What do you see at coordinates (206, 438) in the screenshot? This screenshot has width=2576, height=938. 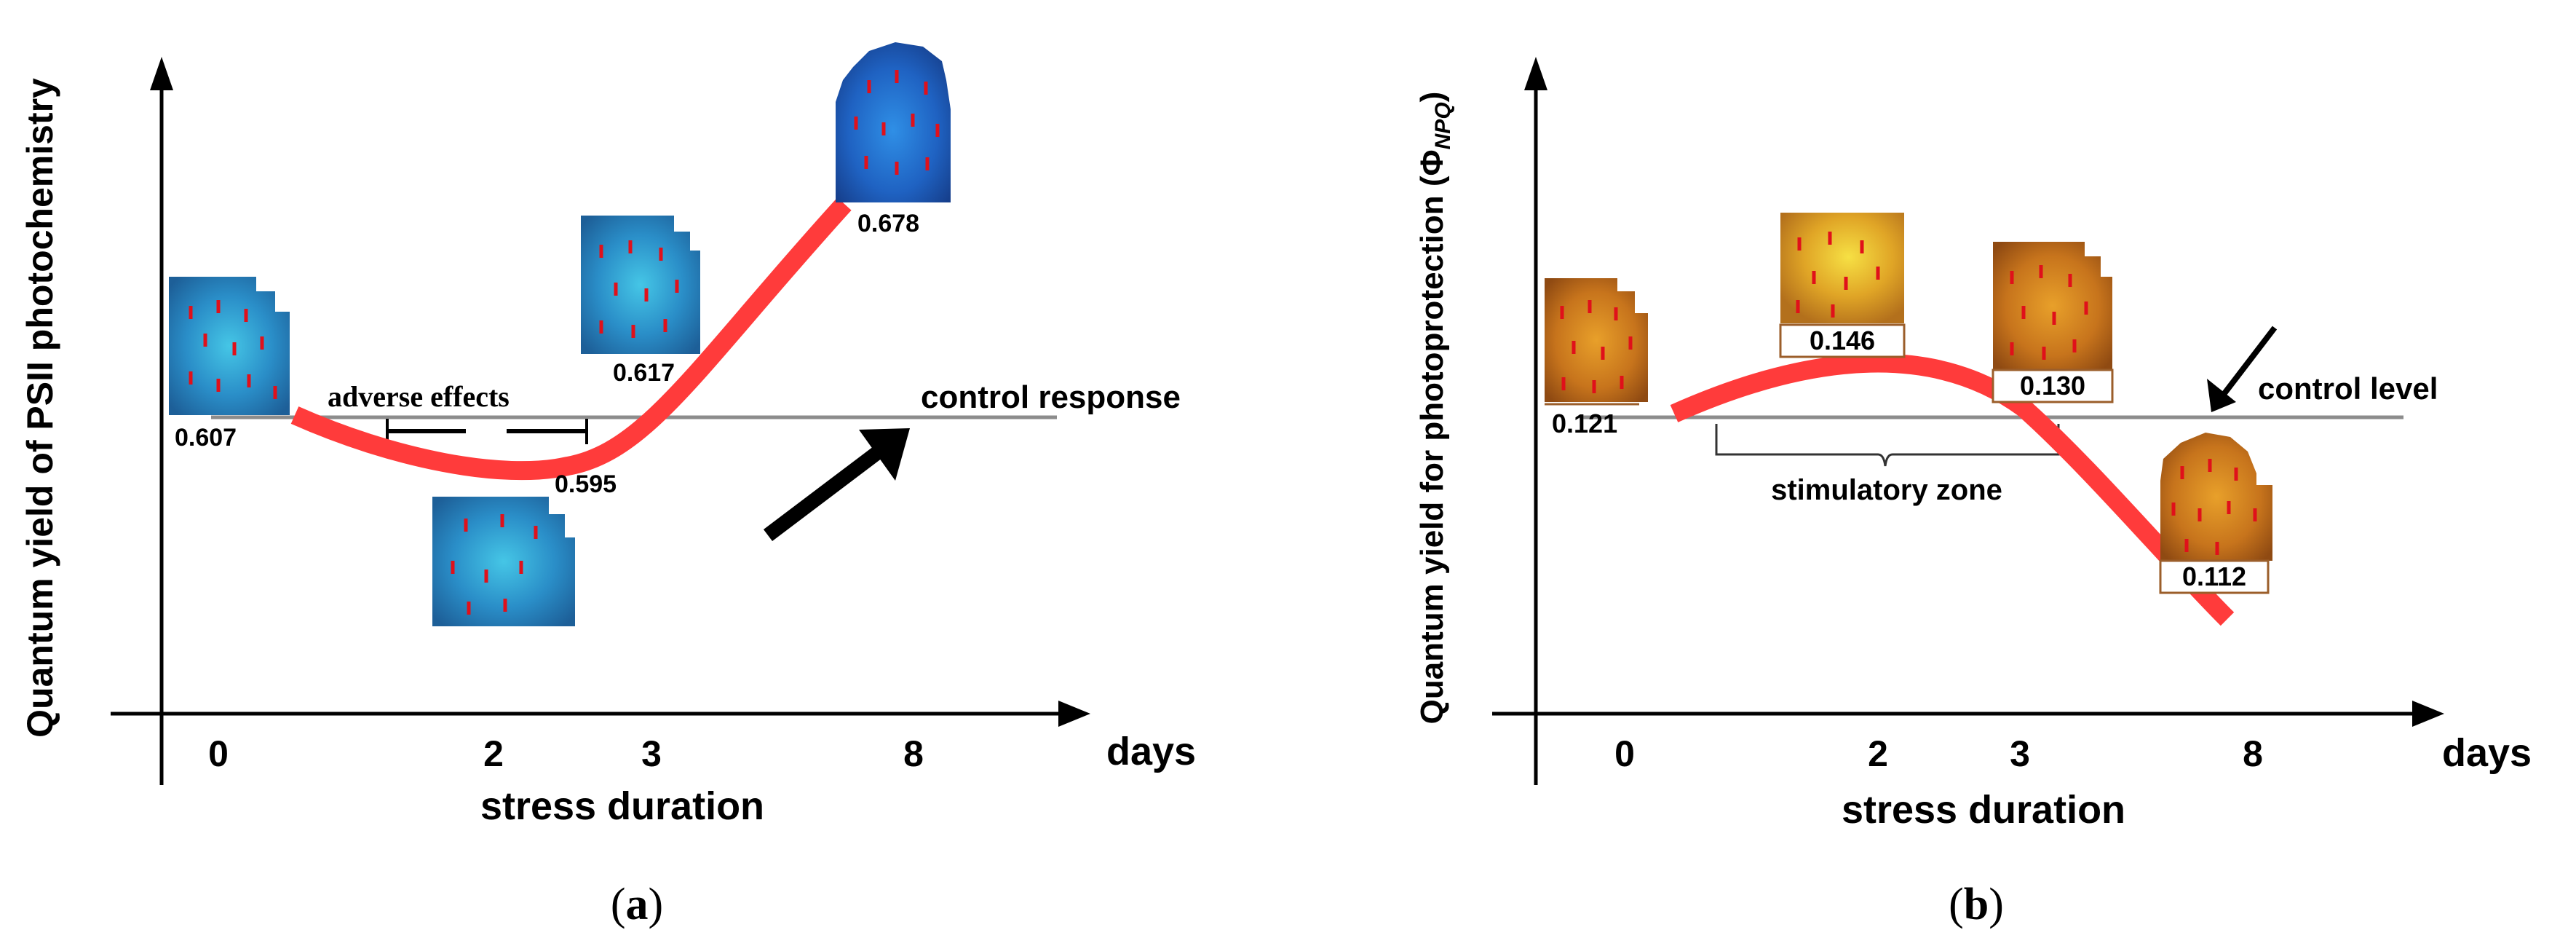 I see `leaf-value-day-0: 0.607` at bounding box center [206, 438].